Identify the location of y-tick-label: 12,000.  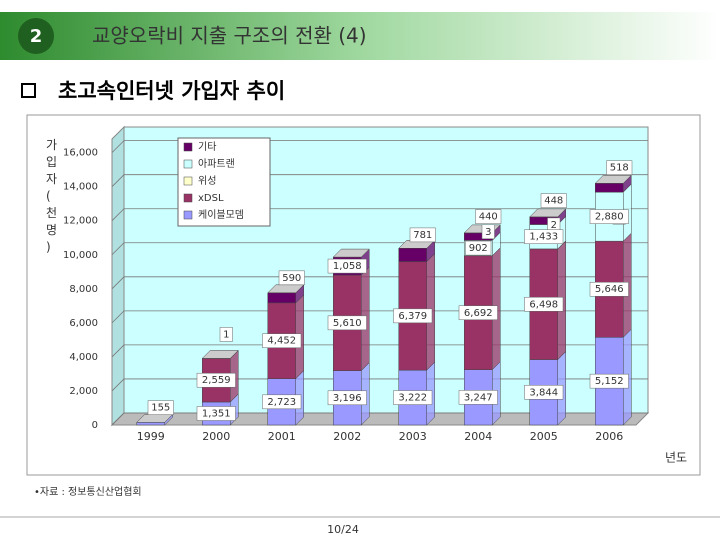
(80, 221).